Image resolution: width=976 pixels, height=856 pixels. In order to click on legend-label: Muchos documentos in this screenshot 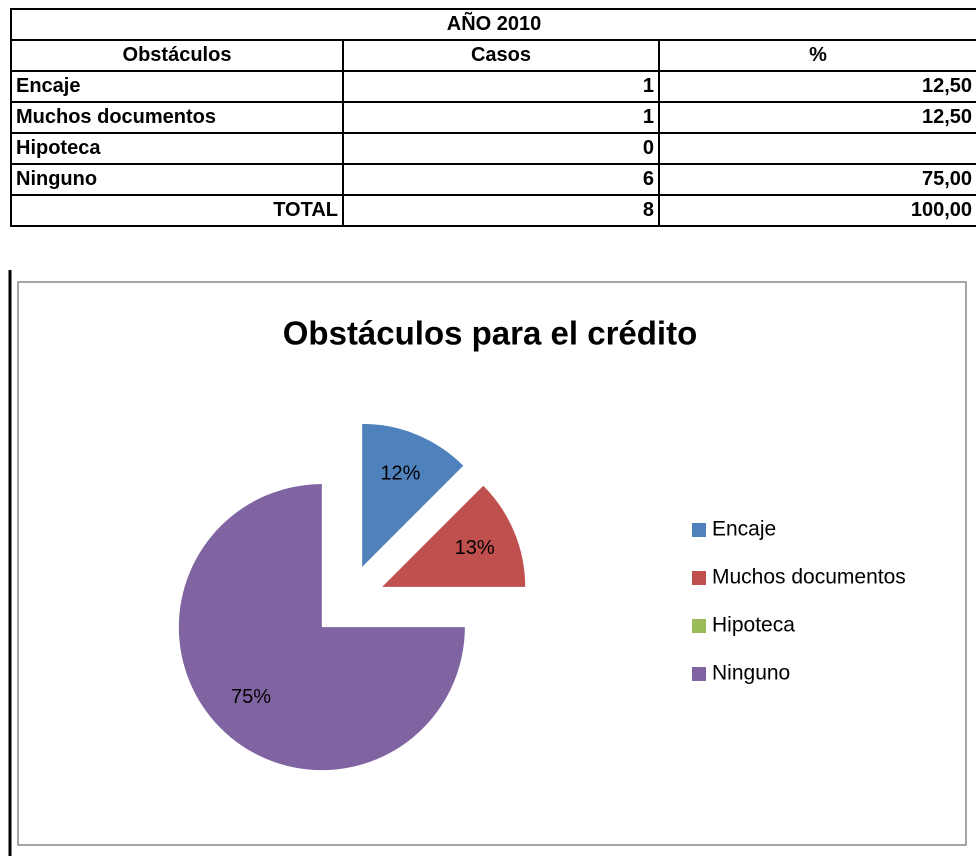, I will do `click(809, 577)`.